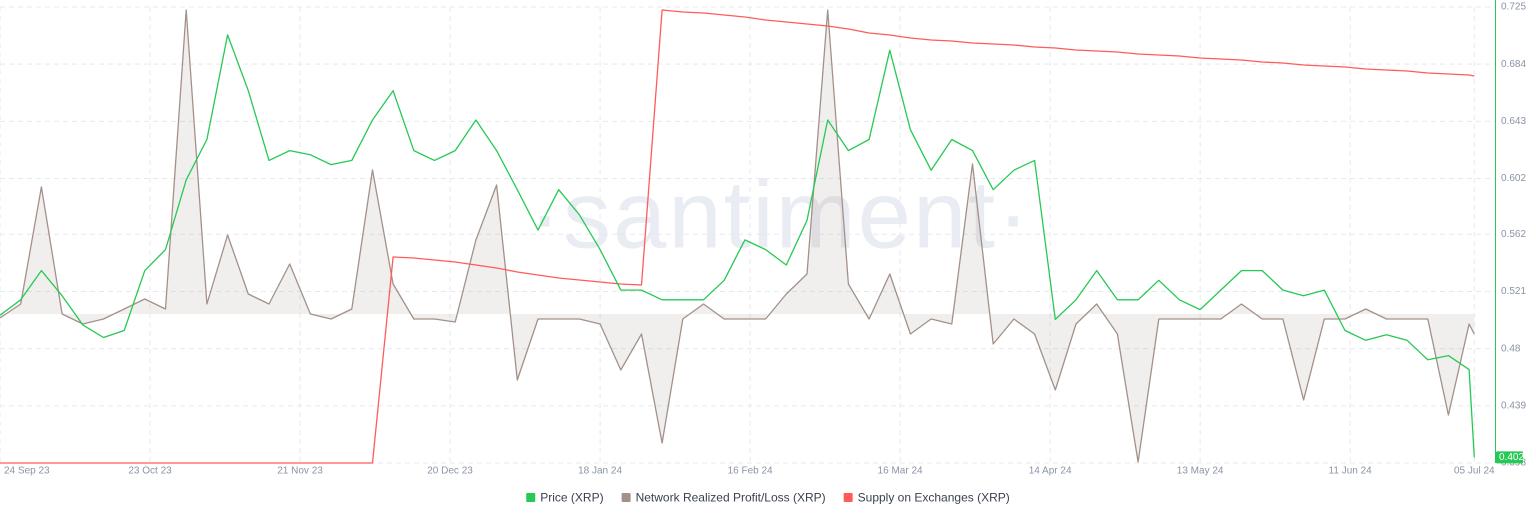  I want to click on y-tick-label: 0.439, so click(1513, 405).